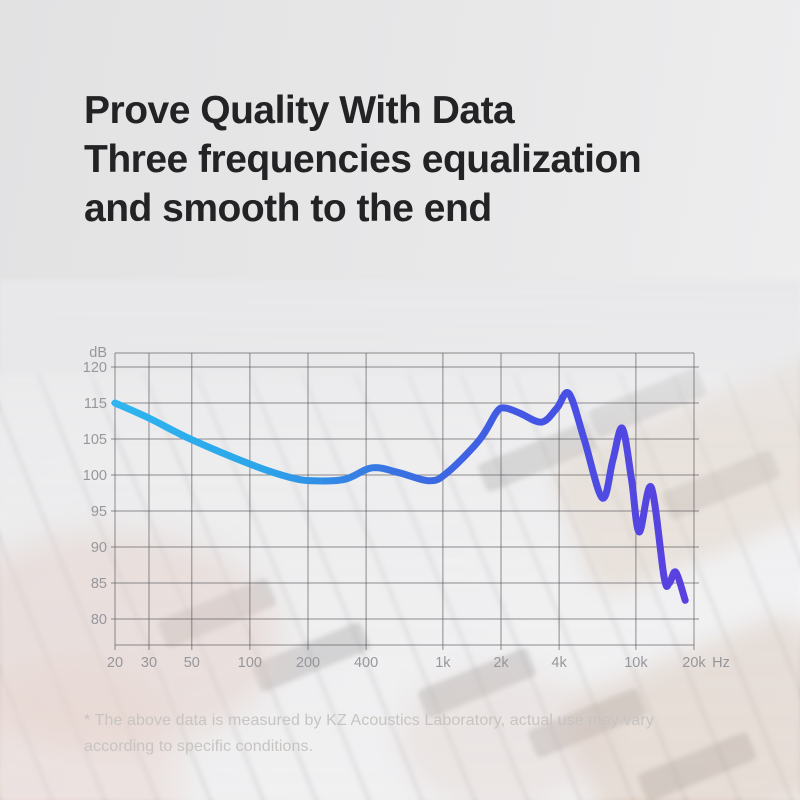 The width and height of the screenshot is (800, 800). I want to click on svg-text: 400, so click(366, 663).